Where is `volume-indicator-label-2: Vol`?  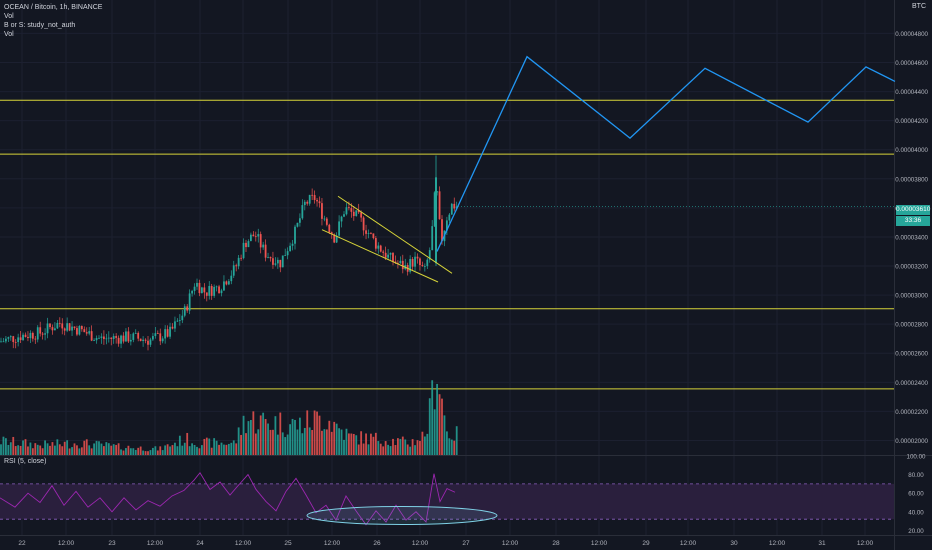
volume-indicator-label-2: Vol is located at coordinates (9, 34).